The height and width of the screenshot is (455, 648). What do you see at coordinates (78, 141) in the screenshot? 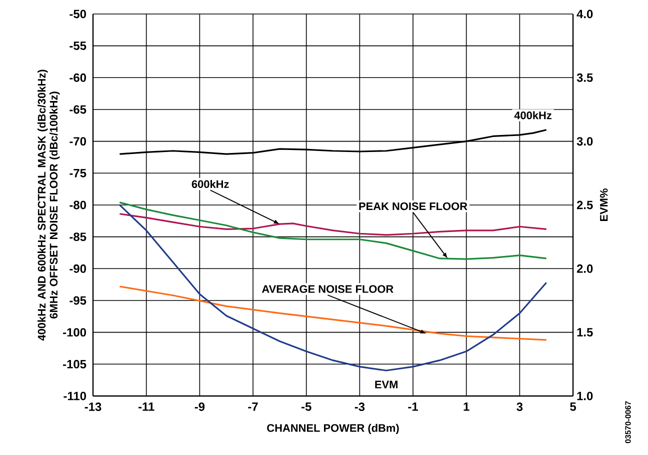
I see `y-tick-label: -70` at bounding box center [78, 141].